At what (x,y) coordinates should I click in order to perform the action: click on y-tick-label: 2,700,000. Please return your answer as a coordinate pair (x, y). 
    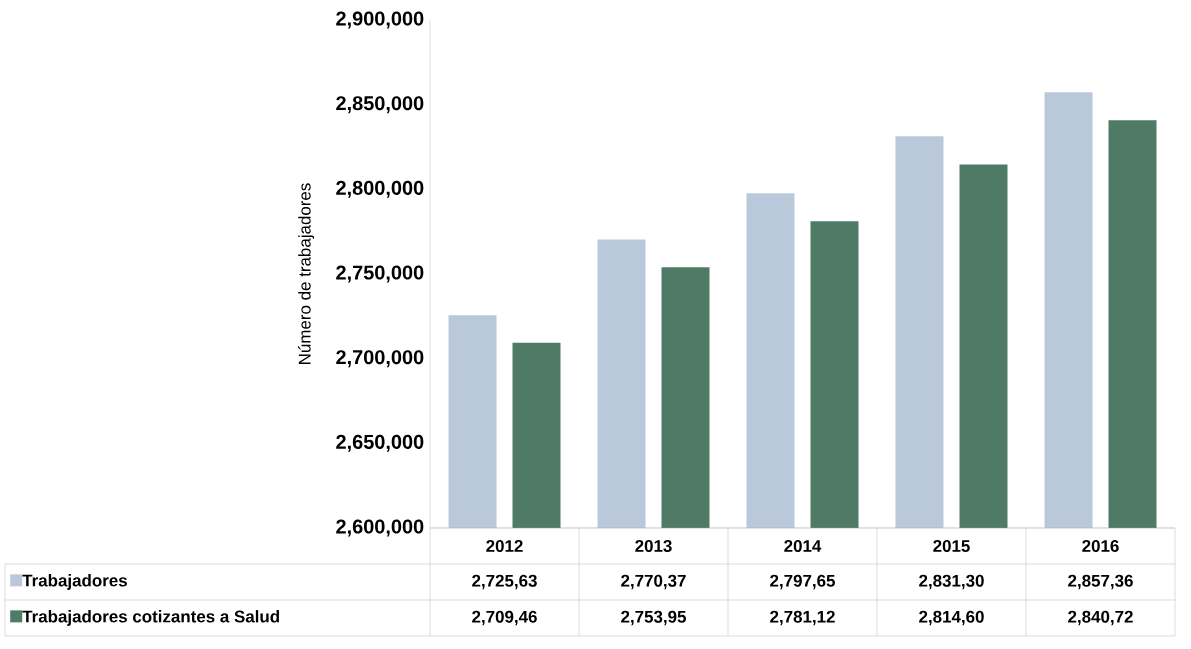
    Looking at the image, I should click on (380, 359).